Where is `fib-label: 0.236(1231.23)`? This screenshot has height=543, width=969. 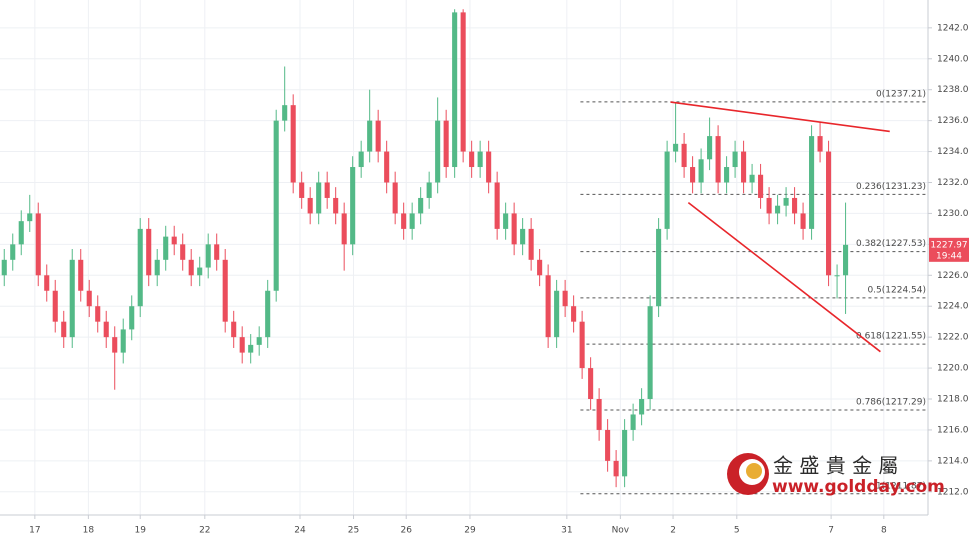
fib-label: 0.236(1231.23) is located at coordinates (891, 187).